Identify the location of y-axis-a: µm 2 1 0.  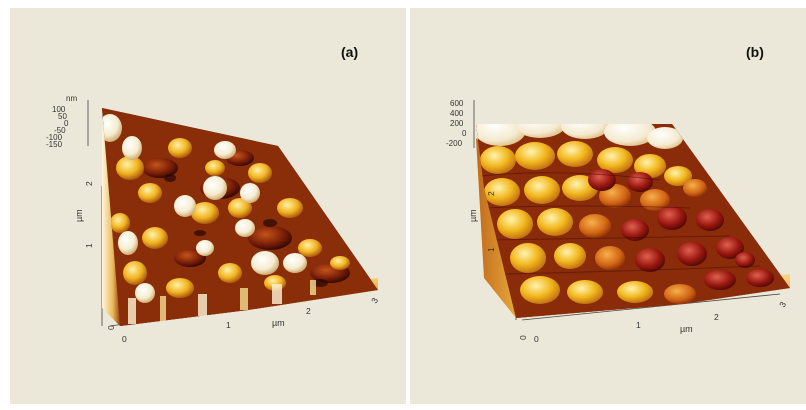
(95, 255).